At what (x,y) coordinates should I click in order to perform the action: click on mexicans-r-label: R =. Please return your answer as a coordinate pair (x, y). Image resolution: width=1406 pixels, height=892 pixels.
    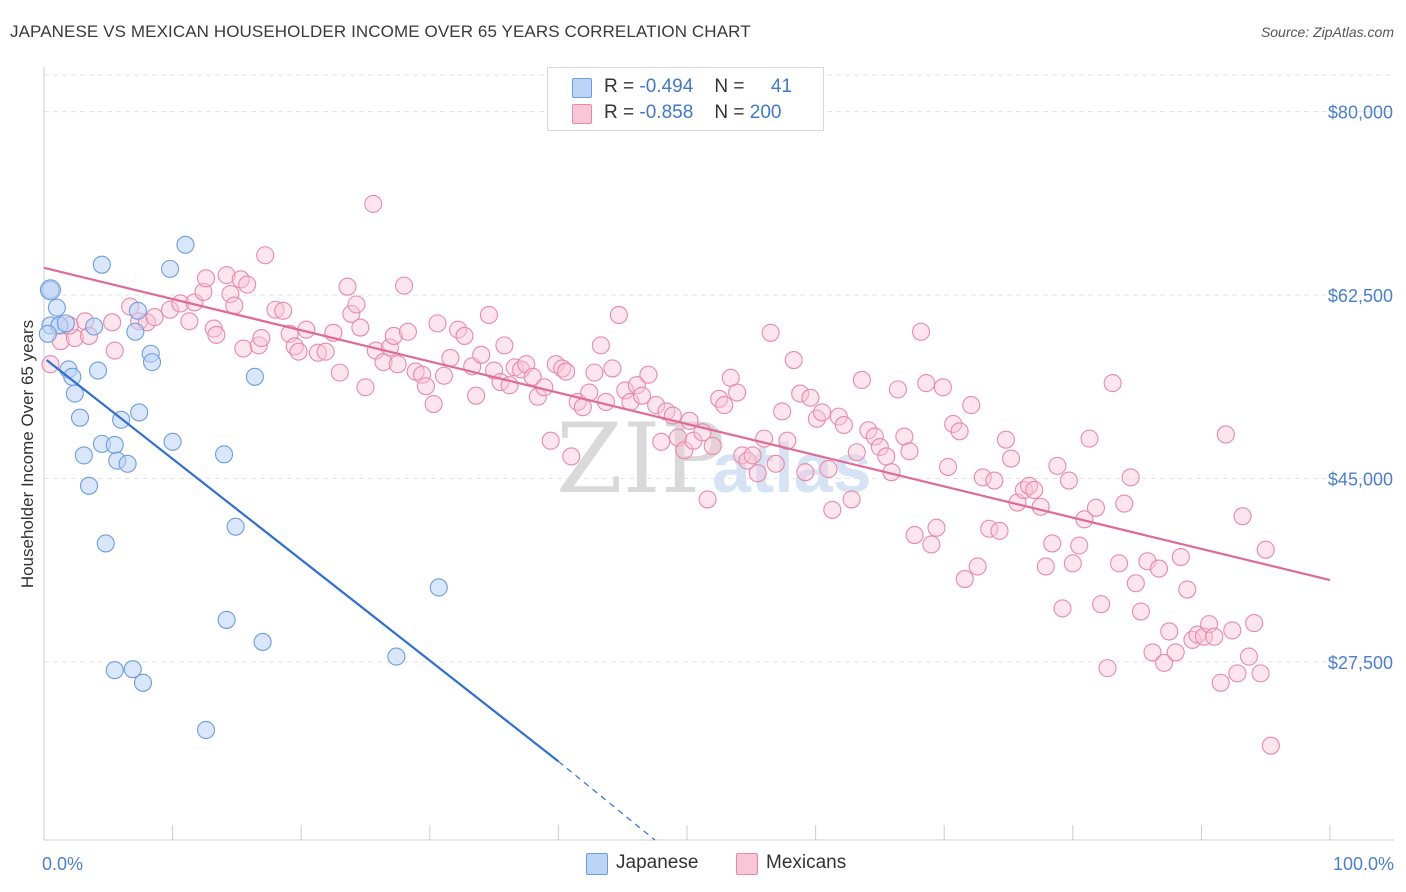
    Looking at the image, I should click on (619, 112).